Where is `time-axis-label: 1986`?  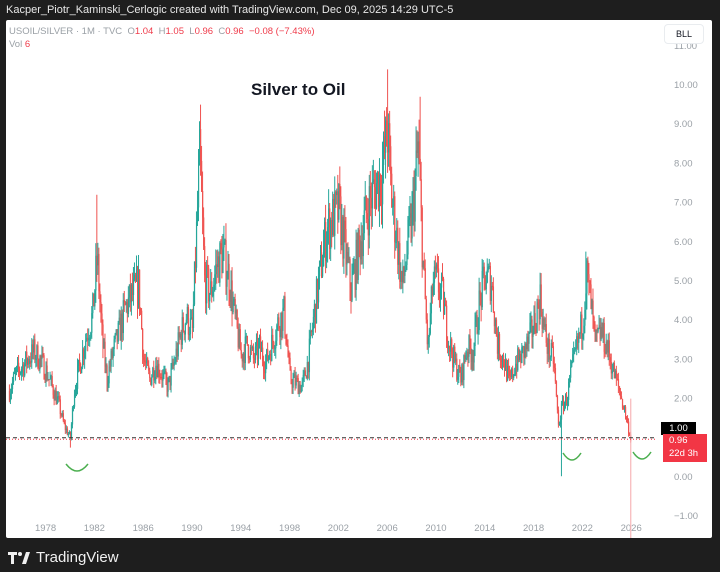 time-axis-label: 1986 is located at coordinates (143, 528).